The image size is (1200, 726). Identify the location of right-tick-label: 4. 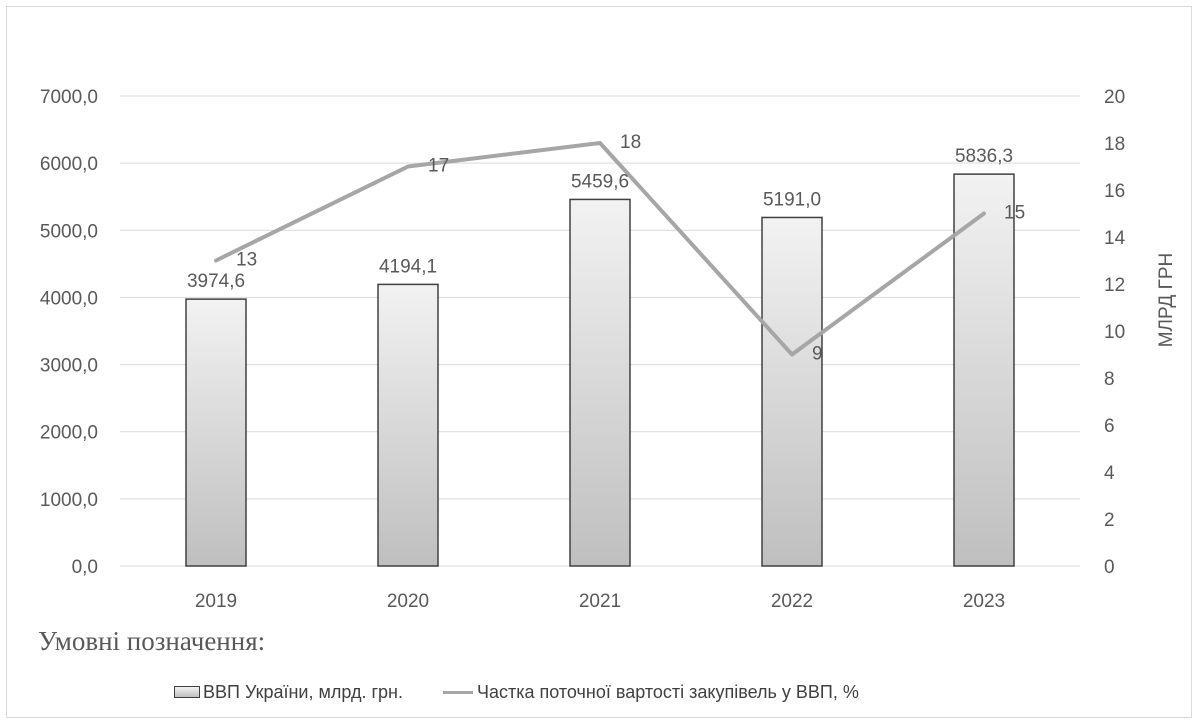
(1109, 473).